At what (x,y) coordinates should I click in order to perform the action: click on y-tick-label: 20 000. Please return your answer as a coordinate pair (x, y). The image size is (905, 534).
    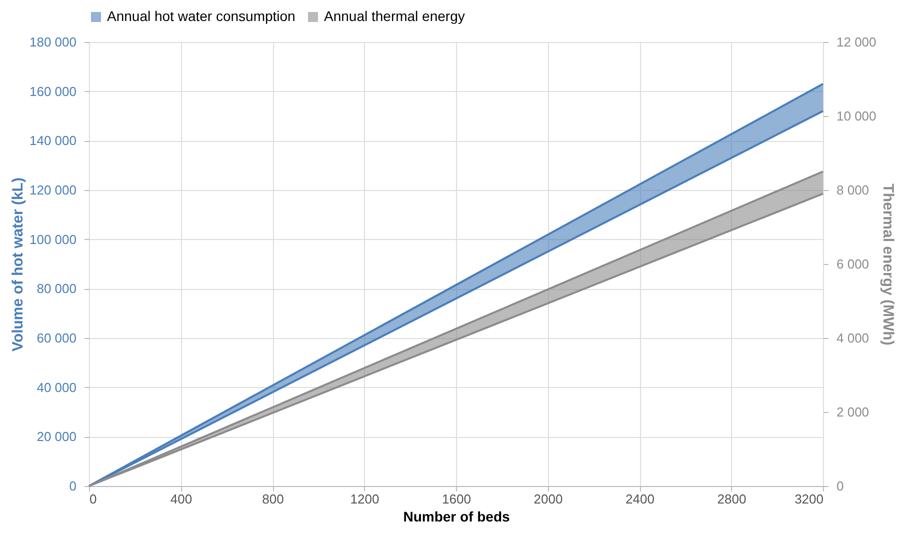
    Looking at the image, I should click on (56, 436).